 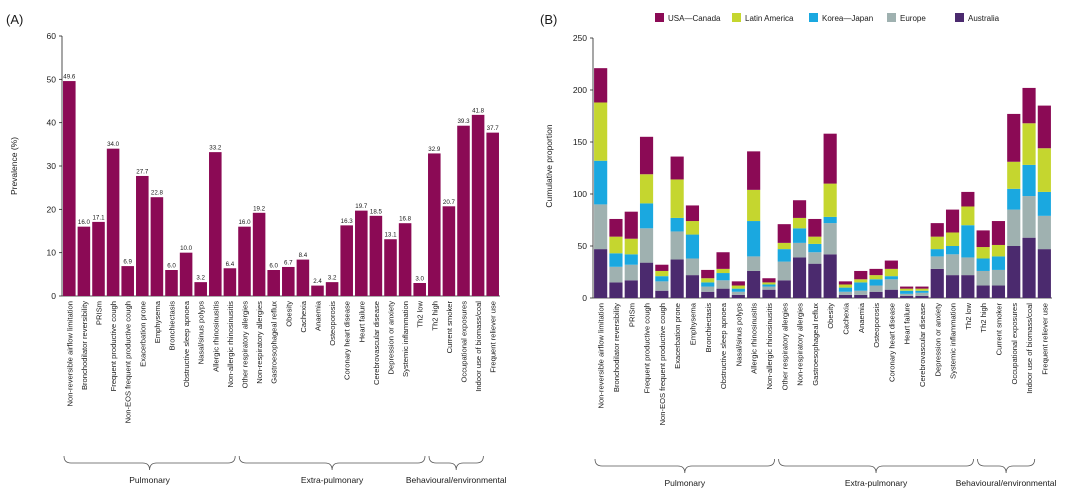 I want to click on y-tick-label: 100, so click(x=580, y=194).